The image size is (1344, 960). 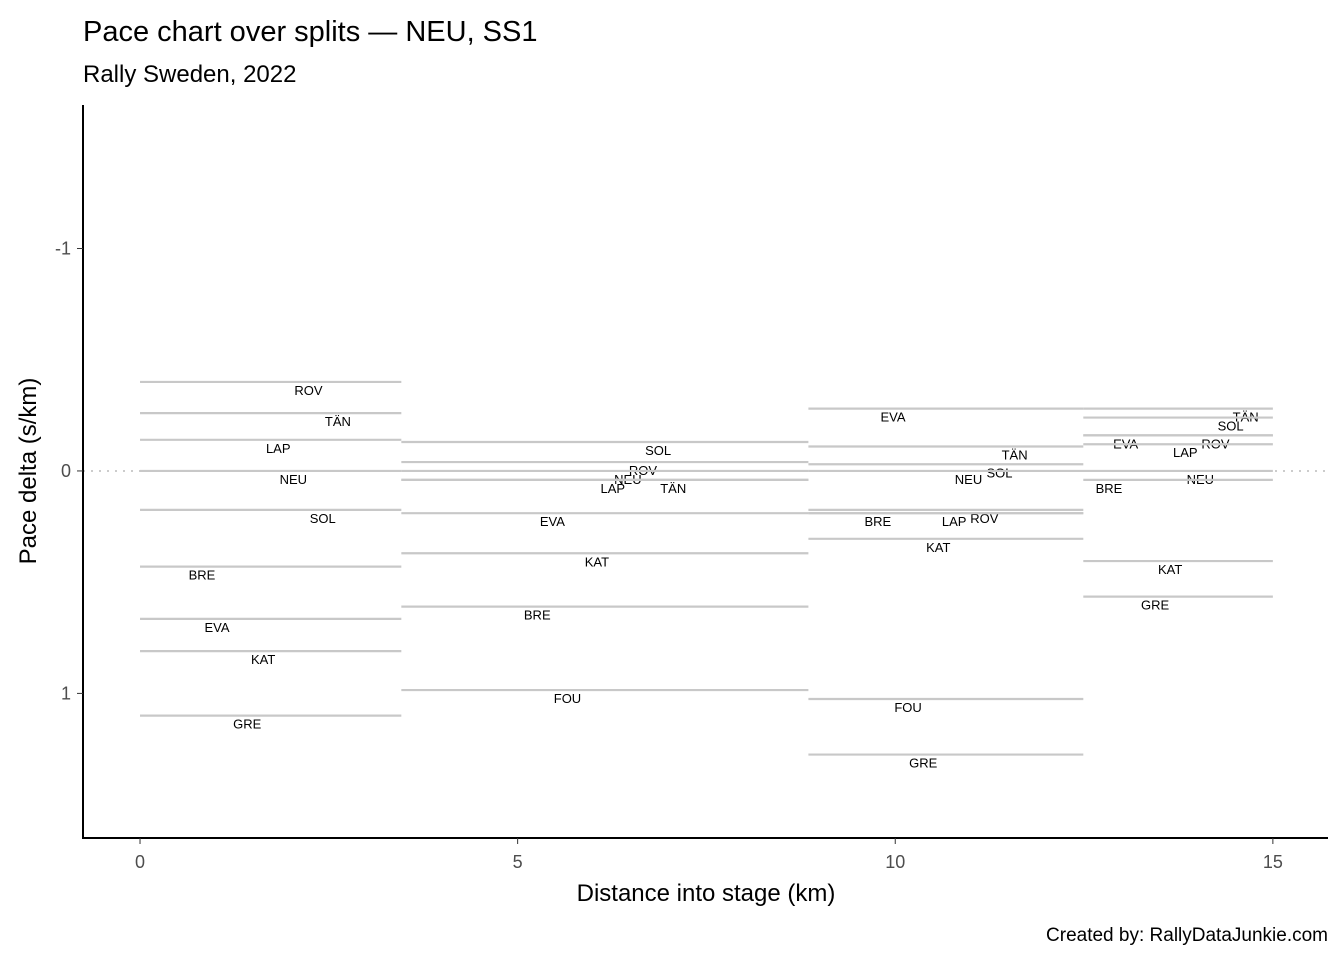 What do you see at coordinates (66, 471) in the screenshot?
I see `y-tick-label: 0` at bounding box center [66, 471].